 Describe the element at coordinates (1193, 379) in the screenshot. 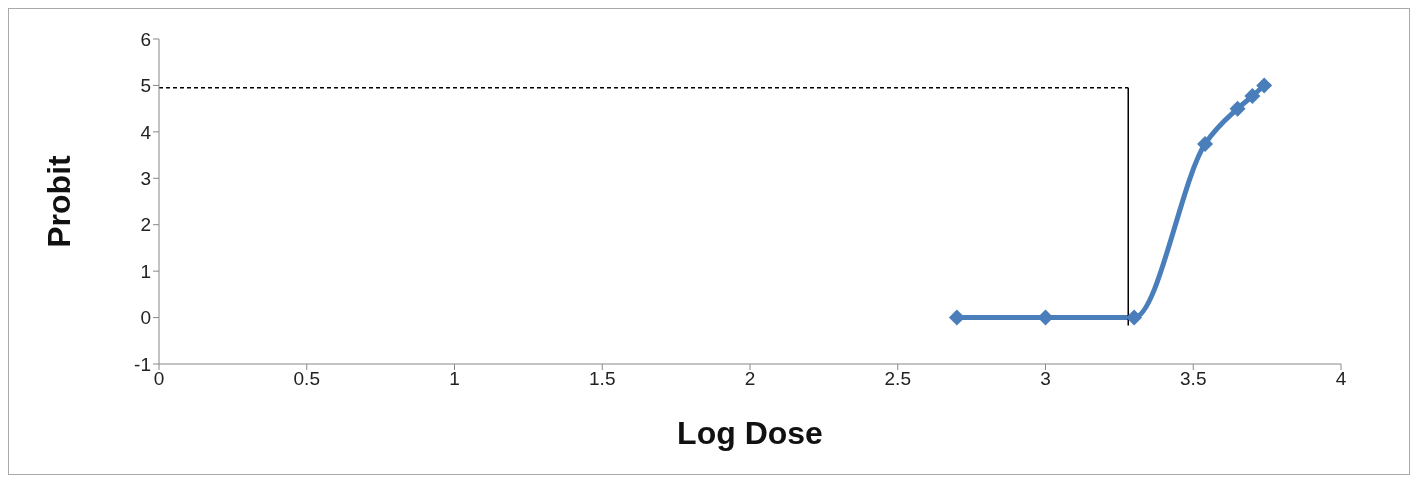

I see `x-tick-label: 3.5` at that location.